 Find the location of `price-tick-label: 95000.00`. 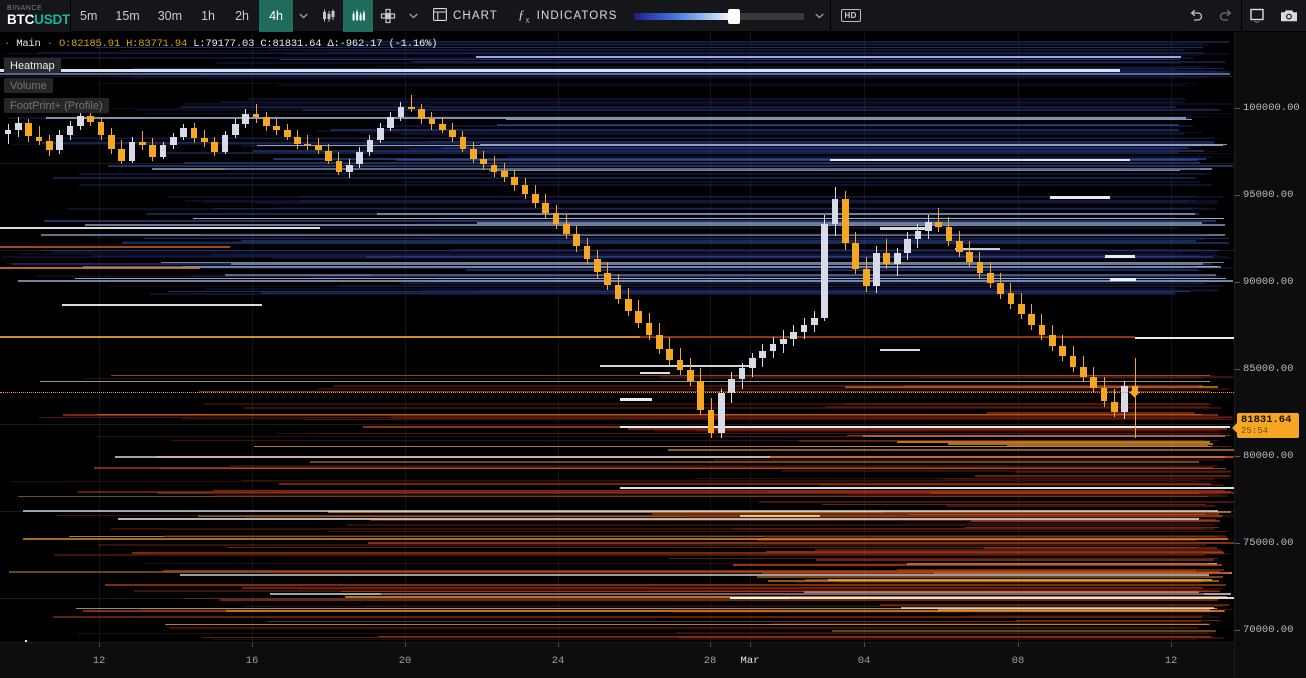

price-tick-label: 95000.00 is located at coordinates (1268, 194).